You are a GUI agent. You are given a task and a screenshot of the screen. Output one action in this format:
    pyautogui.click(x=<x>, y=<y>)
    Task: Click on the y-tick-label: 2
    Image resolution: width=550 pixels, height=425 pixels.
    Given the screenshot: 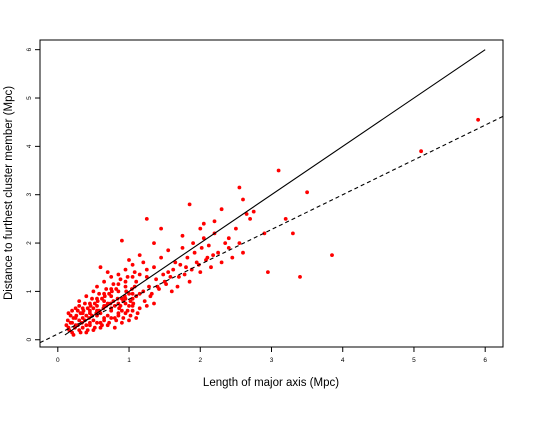 What is the action you would take?
    pyautogui.click(x=29, y=243)
    